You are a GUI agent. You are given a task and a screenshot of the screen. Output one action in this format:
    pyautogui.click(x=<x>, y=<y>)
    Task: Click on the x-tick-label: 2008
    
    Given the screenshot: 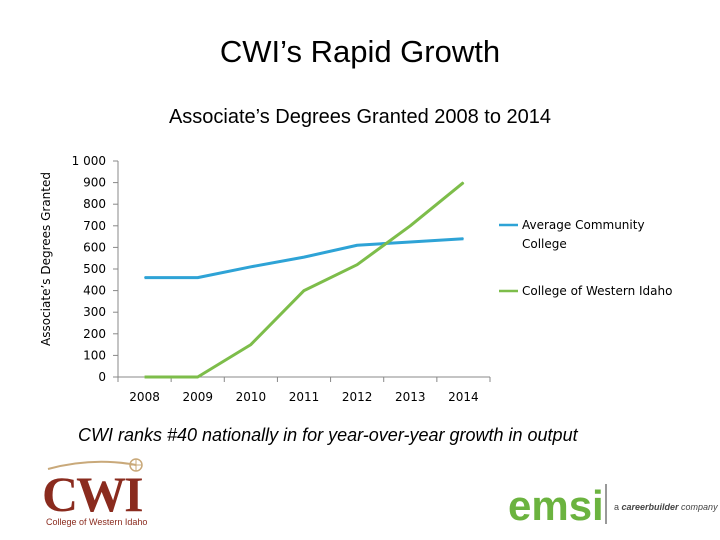 What is the action you would take?
    pyautogui.click(x=144, y=397)
    